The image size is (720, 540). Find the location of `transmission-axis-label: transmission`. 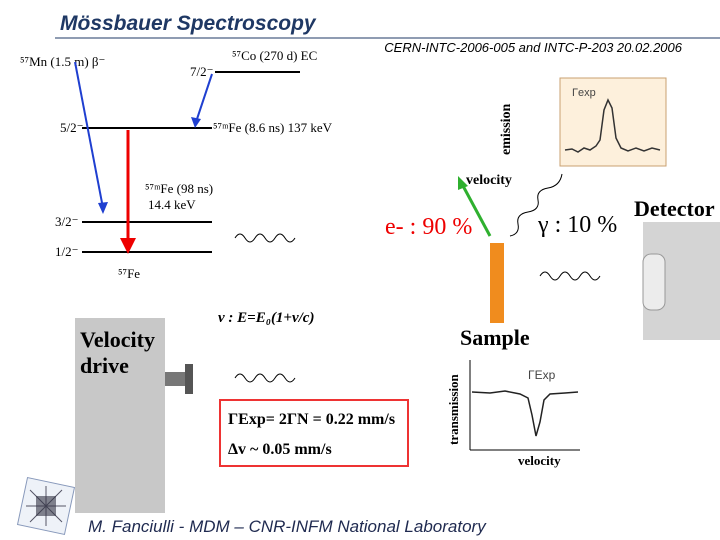

transmission-axis-label: transmission is located at coordinates (453, 409).